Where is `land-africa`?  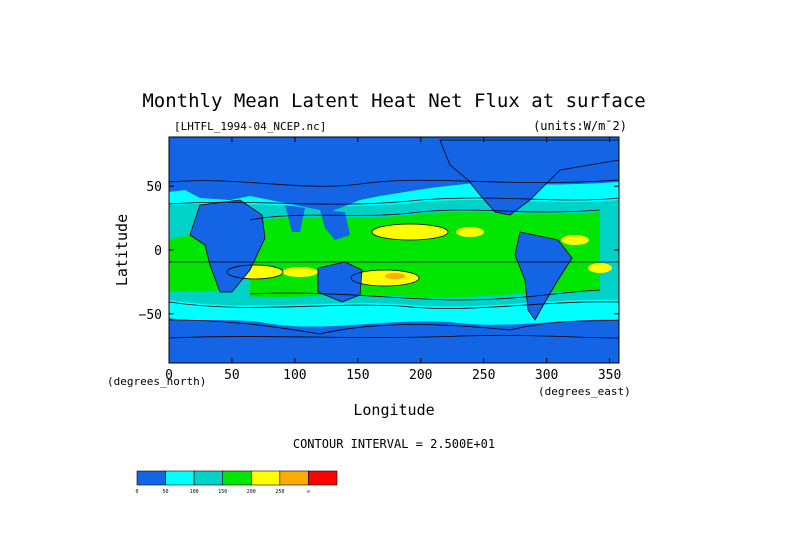
land-africa is located at coordinates (227, 246).